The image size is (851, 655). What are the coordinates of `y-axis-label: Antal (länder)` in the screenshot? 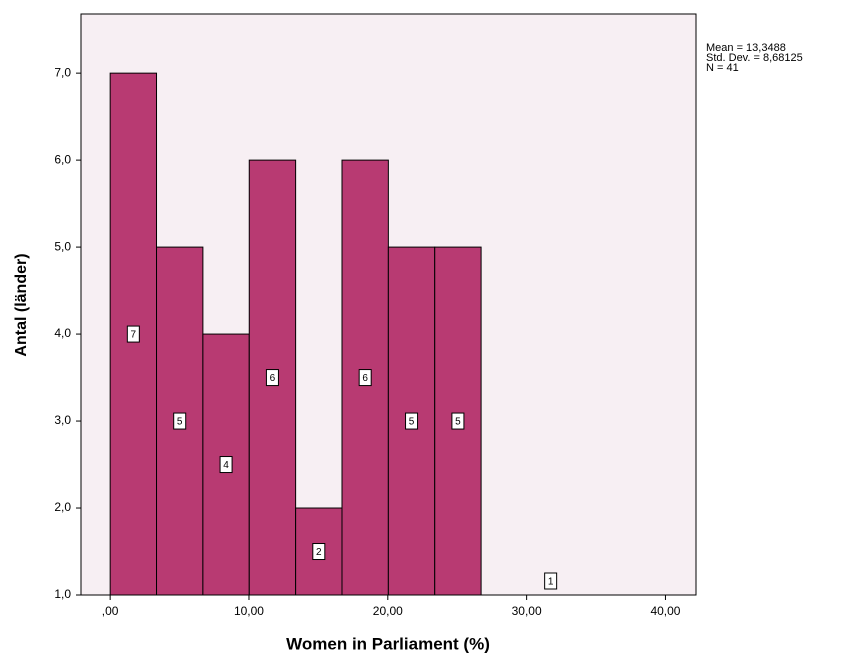 It's located at (21, 304).